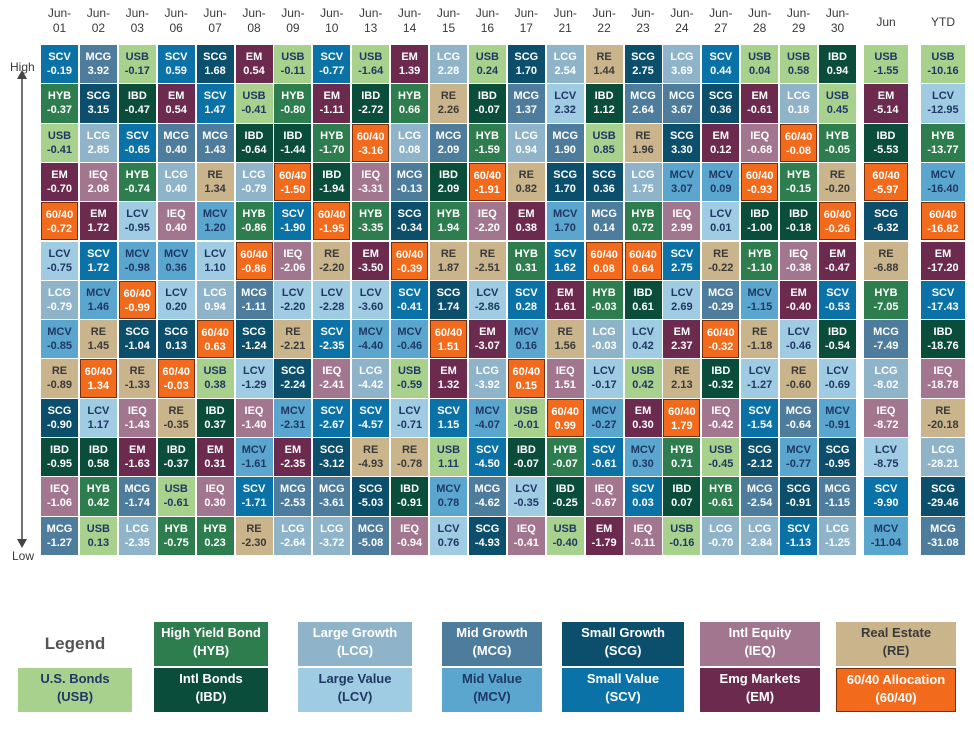  I want to click on daily-return-cell: SCG -3.12, so click(332, 457).